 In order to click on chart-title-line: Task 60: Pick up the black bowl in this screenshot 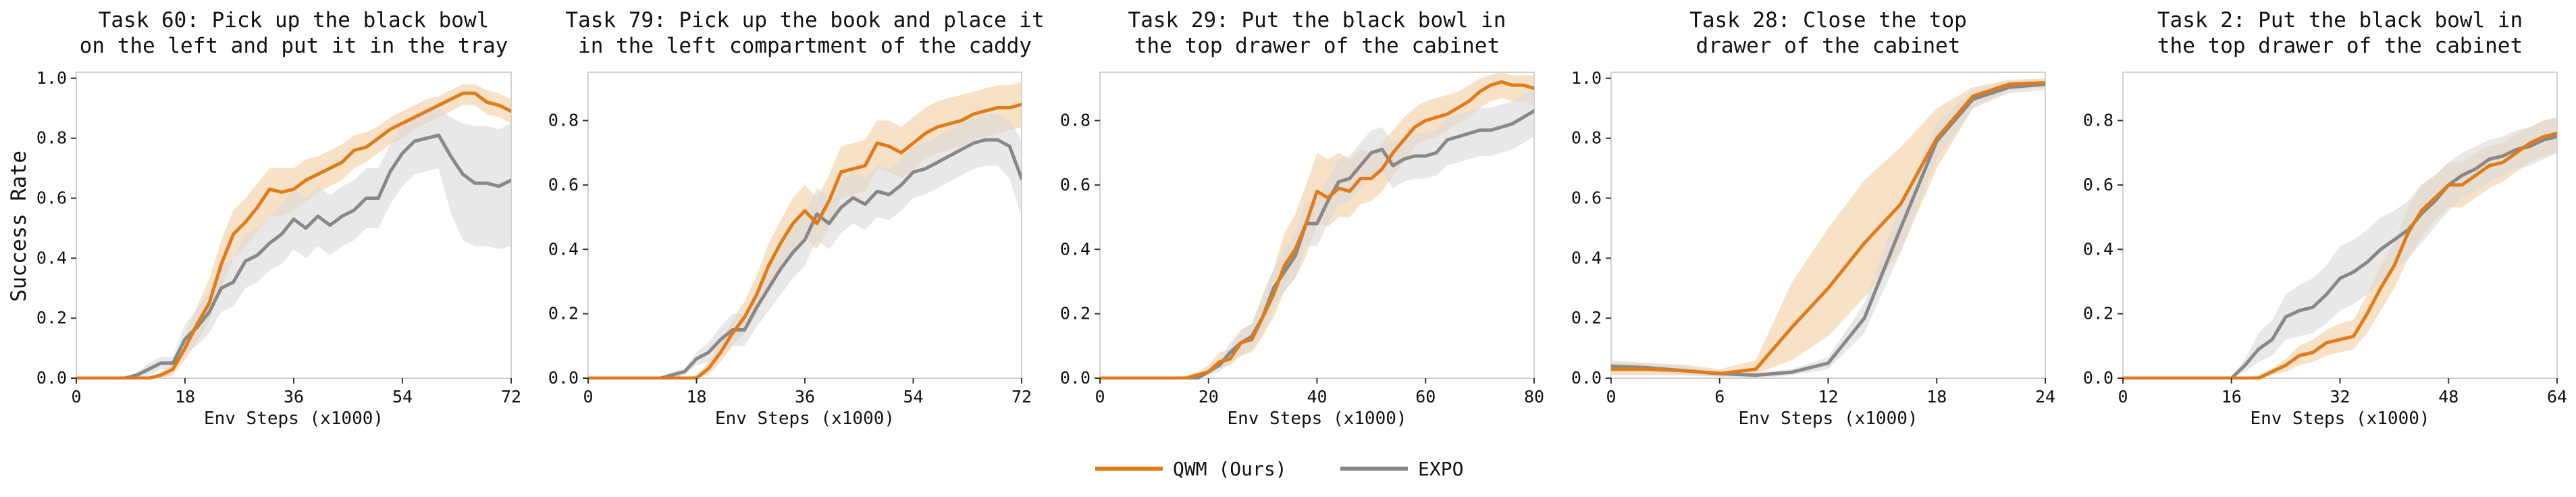, I will do `click(294, 20)`.